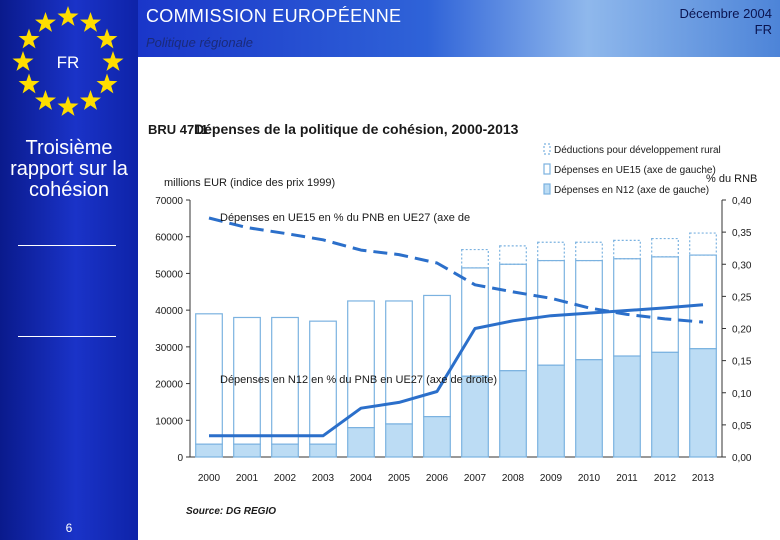 Image resolution: width=780 pixels, height=540 pixels. What do you see at coordinates (247, 478) in the screenshot?
I see `x-tick-label: 2001` at bounding box center [247, 478].